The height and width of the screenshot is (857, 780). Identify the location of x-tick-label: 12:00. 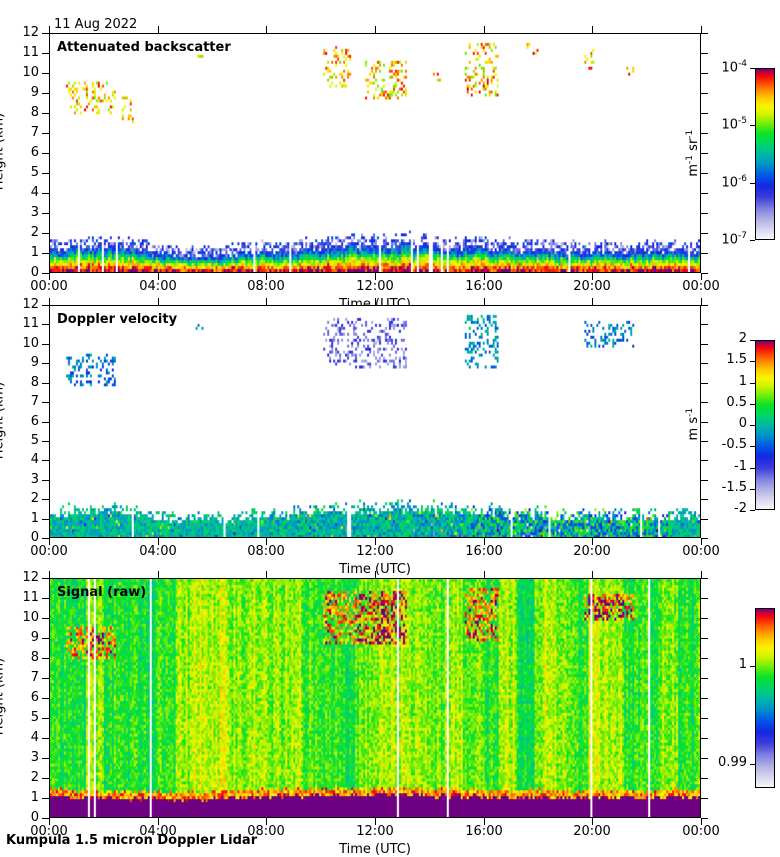
(375, 286).